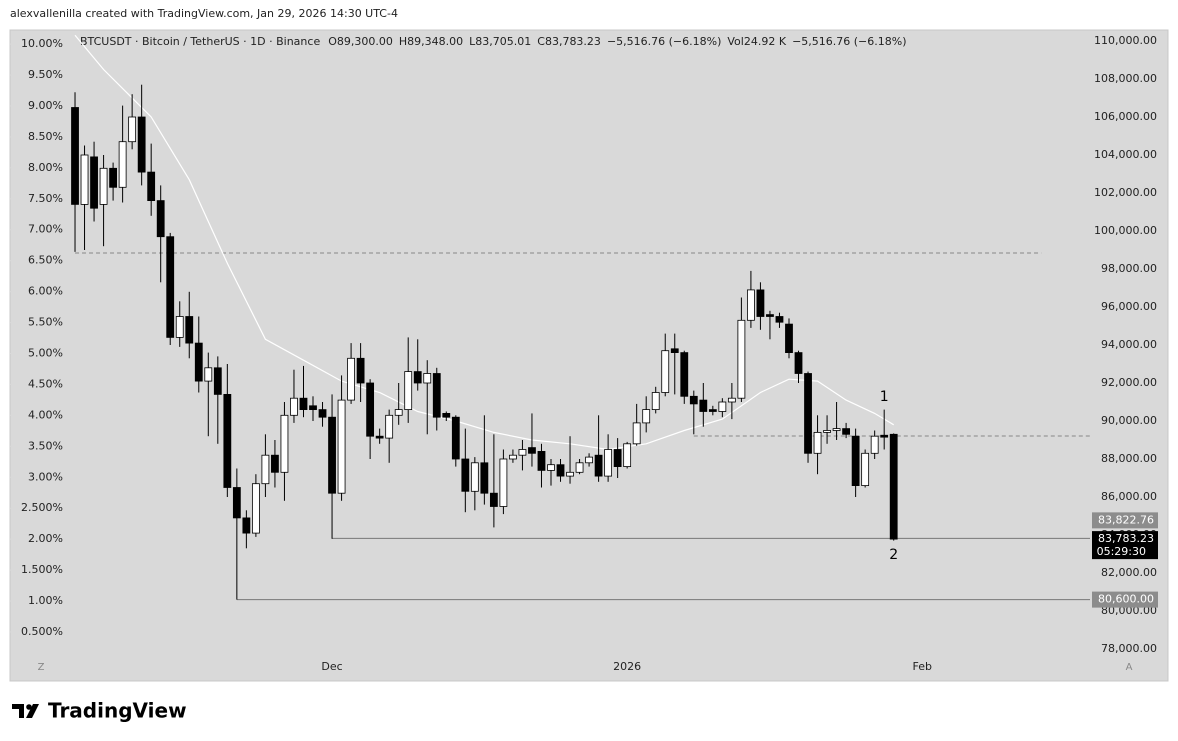 This screenshot has height=741, width=1178. What do you see at coordinates (45, 260) in the screenshot?
I see `y2-tick-label: 6.50%` at bounding box center [45, 260].